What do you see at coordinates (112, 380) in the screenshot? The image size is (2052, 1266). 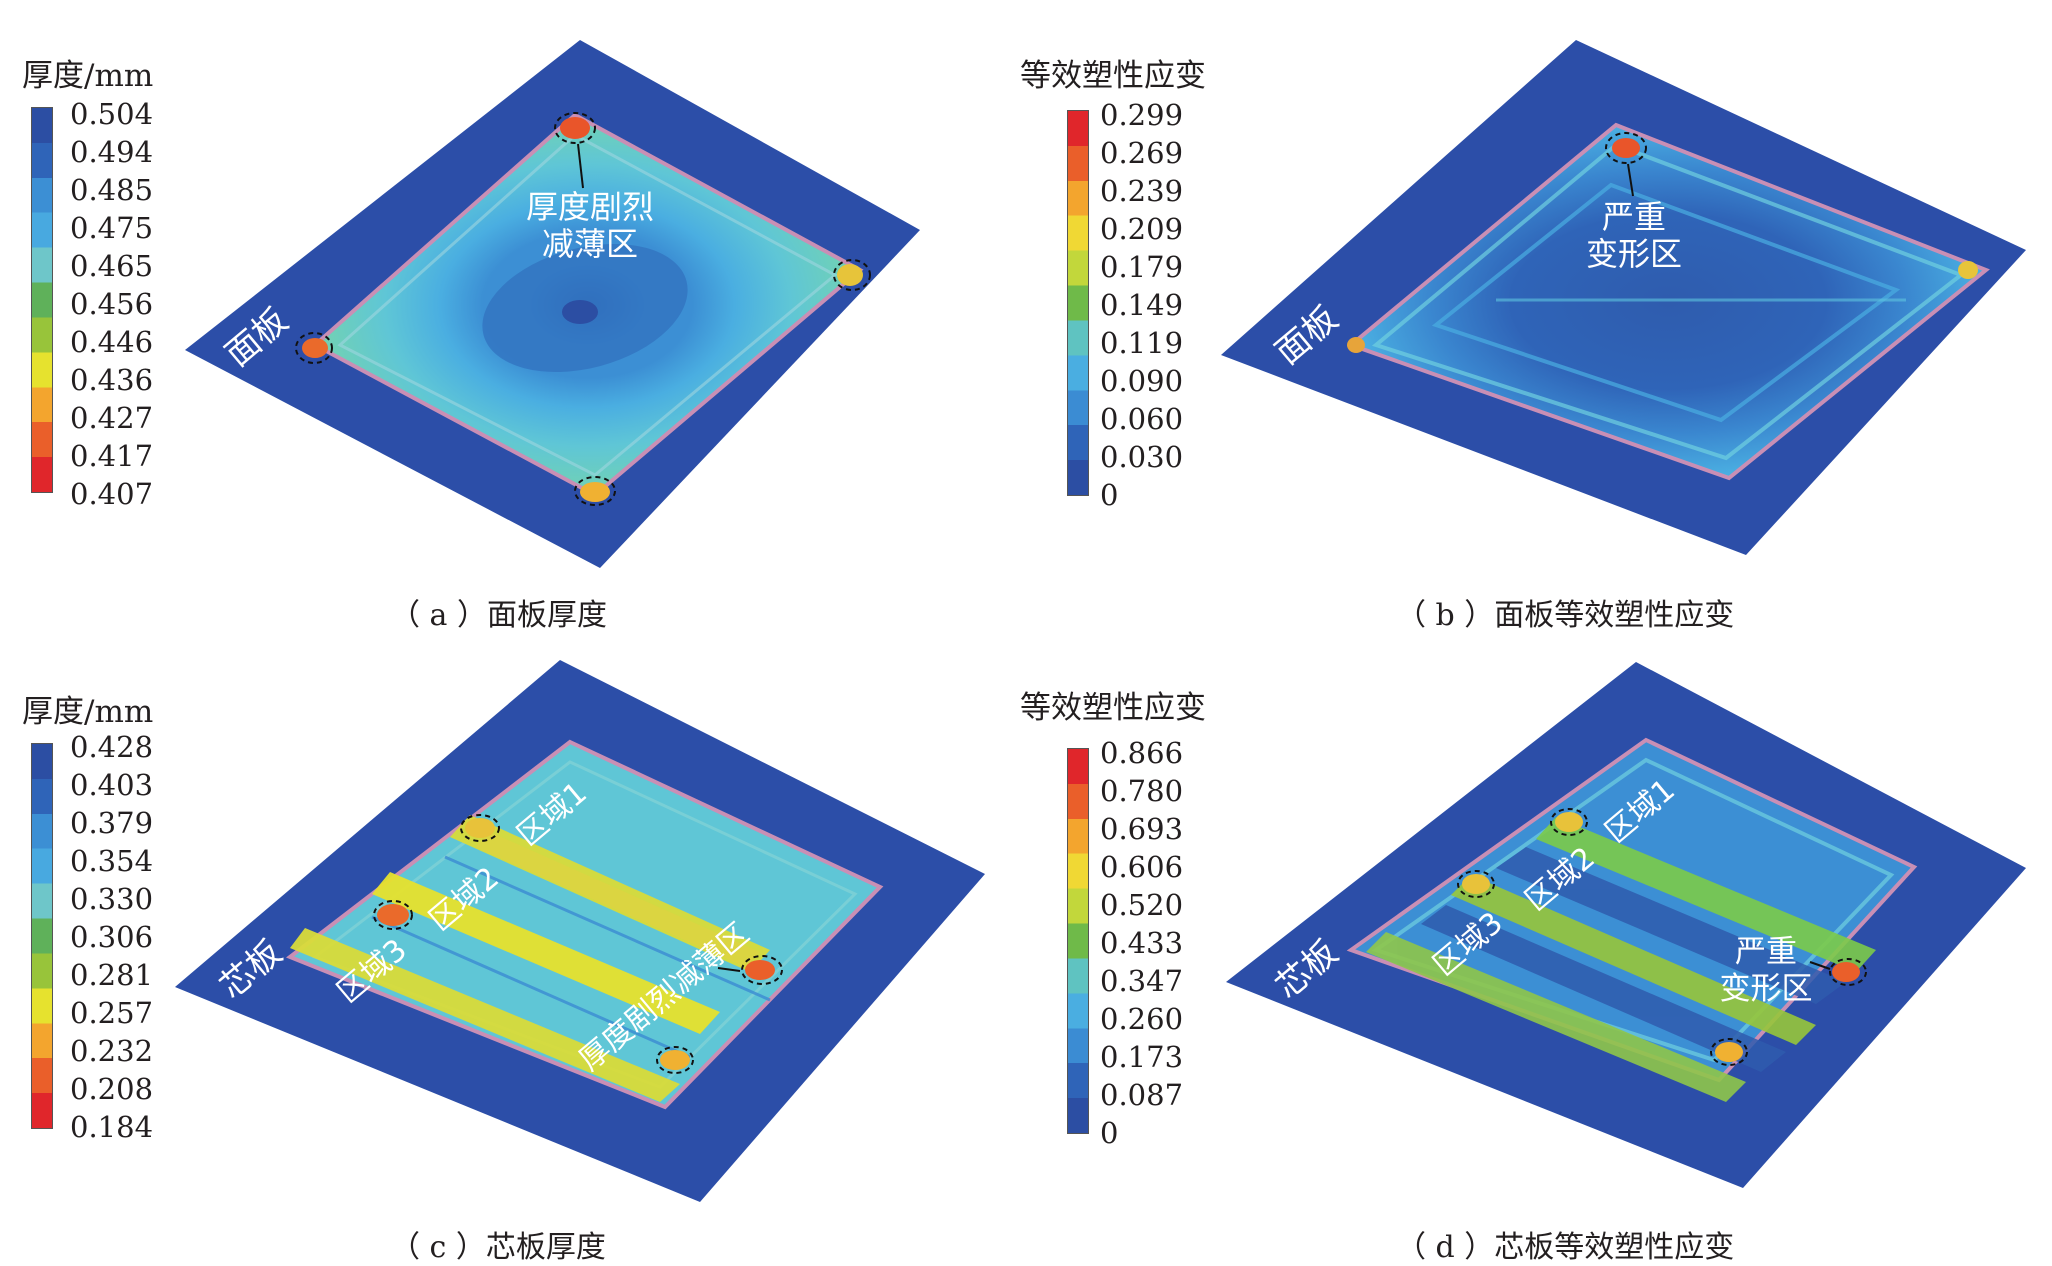 I see `legend-tick-label: 0.436` at bounding box center [112, 380].